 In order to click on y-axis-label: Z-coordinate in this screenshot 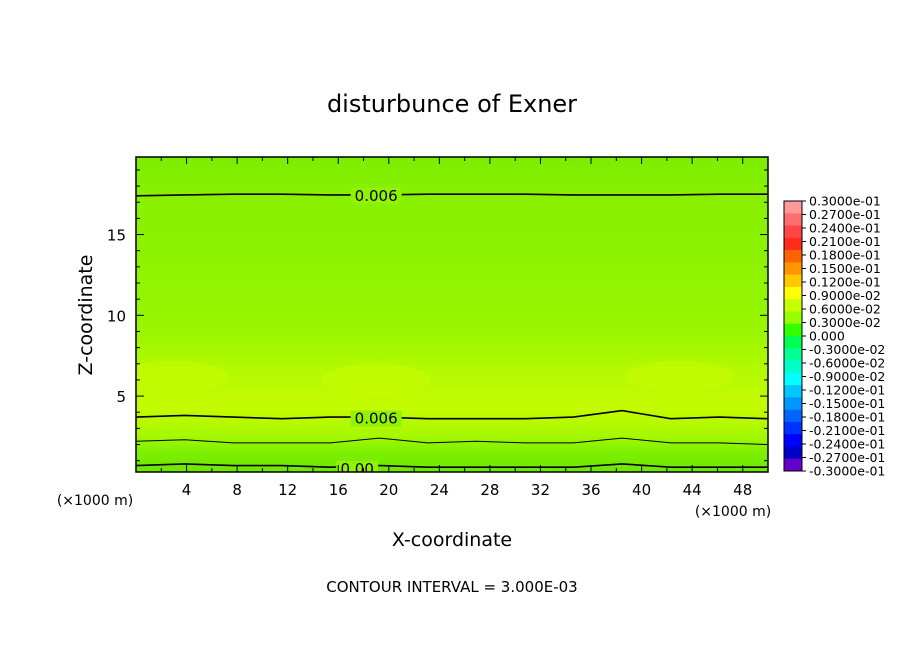, I will do `click(86, 315)`.